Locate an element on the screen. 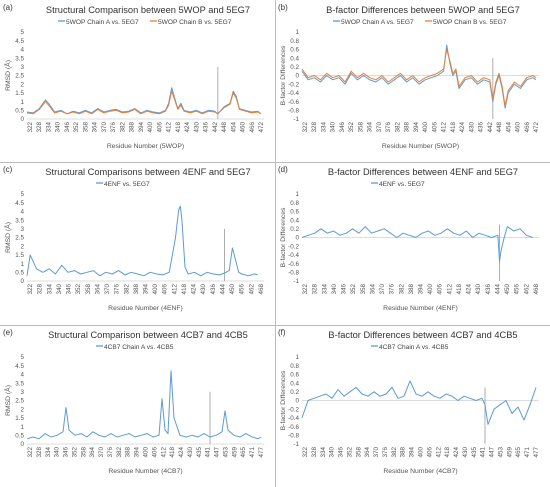 The height and width of the screenshot is (487, 550). x-tick-label: 454 is located at coordinates (508, 126).